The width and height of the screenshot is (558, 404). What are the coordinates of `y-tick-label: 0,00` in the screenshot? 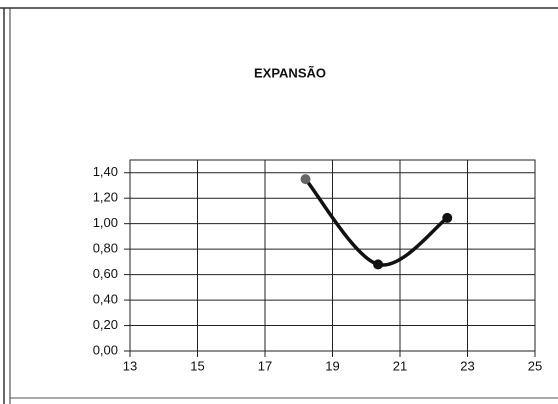 It's located at (105, 349).